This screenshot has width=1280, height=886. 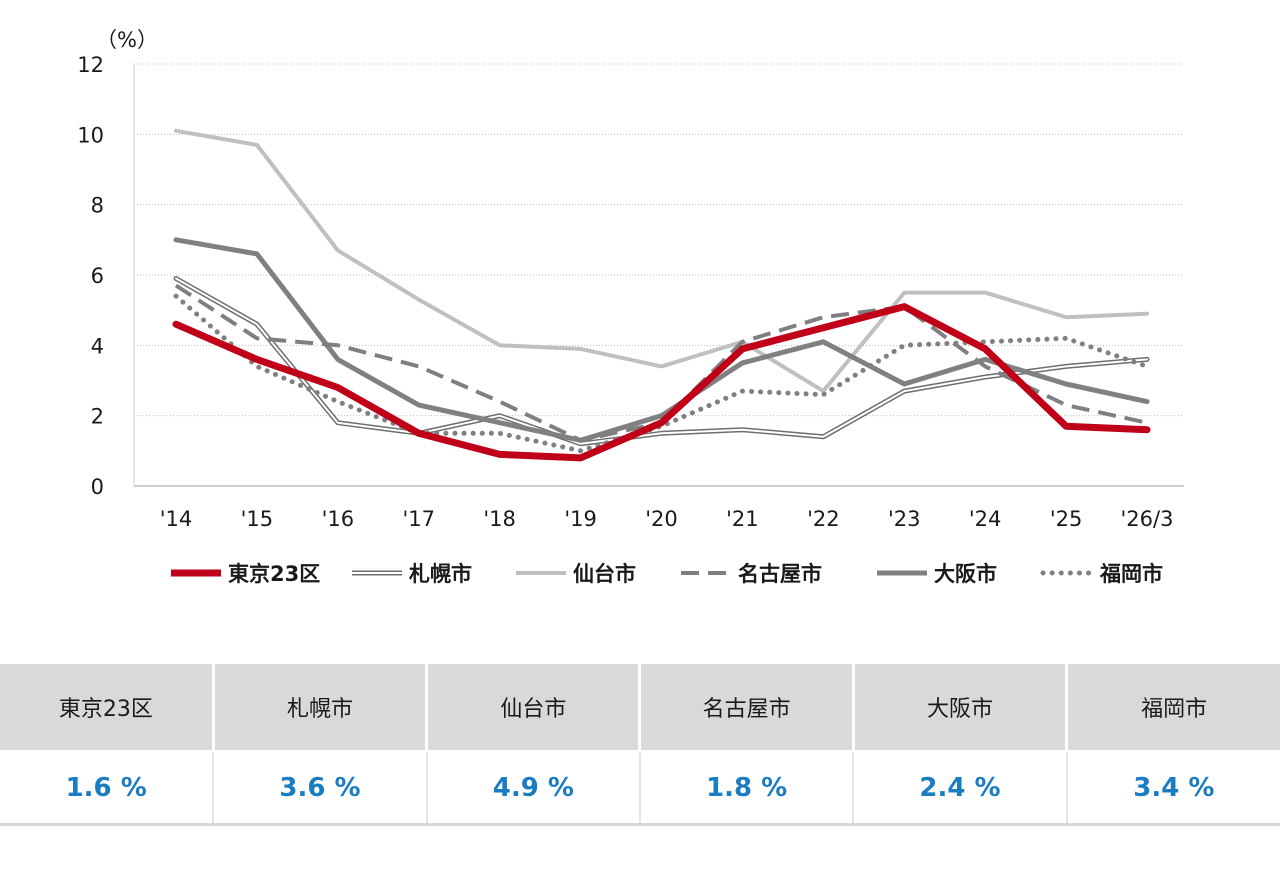 What do you see at coordinates (965, 574) in the screenshot?
I see `legend-label: 大阪市` at bounding box center [965, 574].